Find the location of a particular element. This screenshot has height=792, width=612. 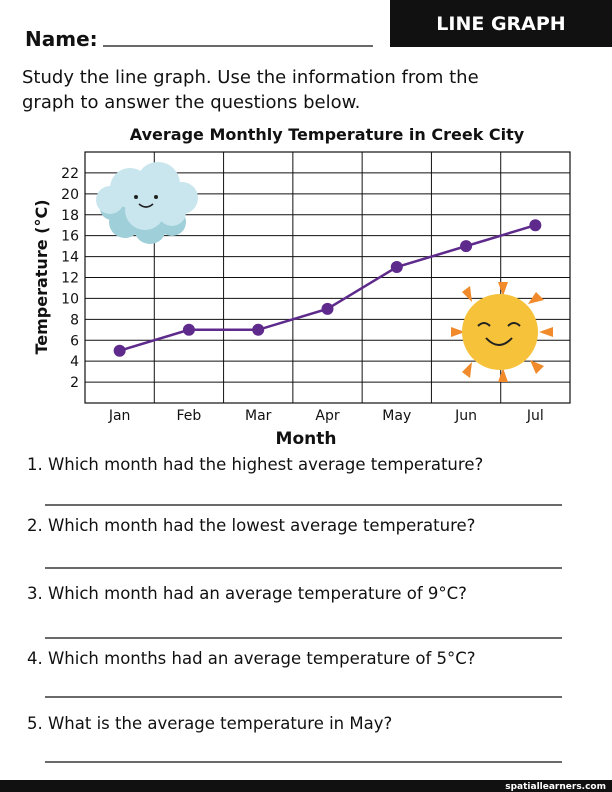

badge-bg is located at coordinates (501, 23).